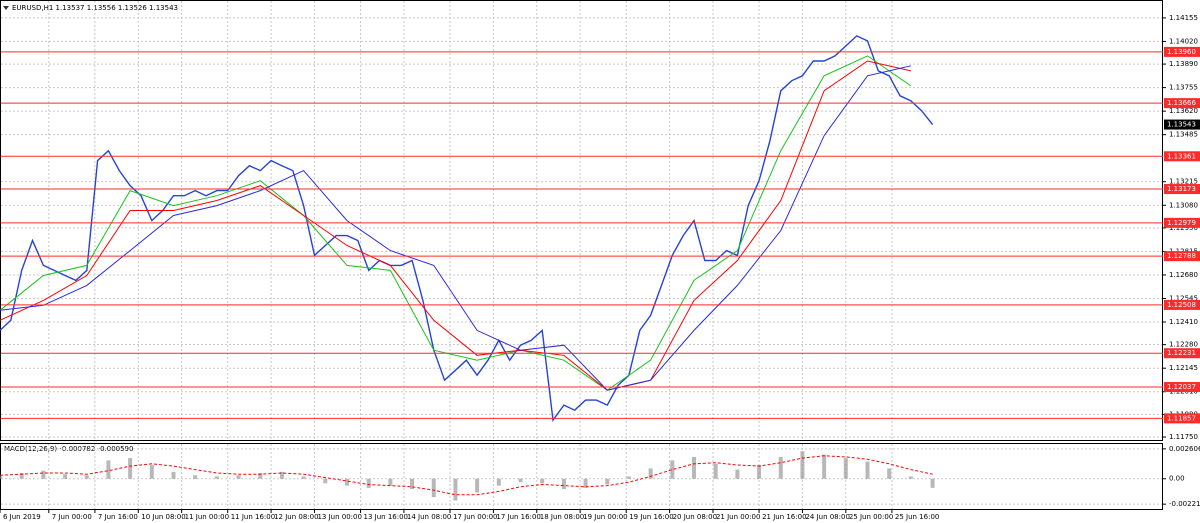  I want to click on level-label: 1.12508, so click(1181, 305).